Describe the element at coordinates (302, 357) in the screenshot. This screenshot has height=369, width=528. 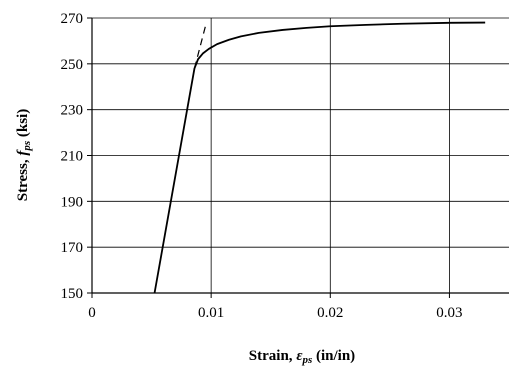
I see `x-axis-title: Strain, εps (in/in)` at that location.